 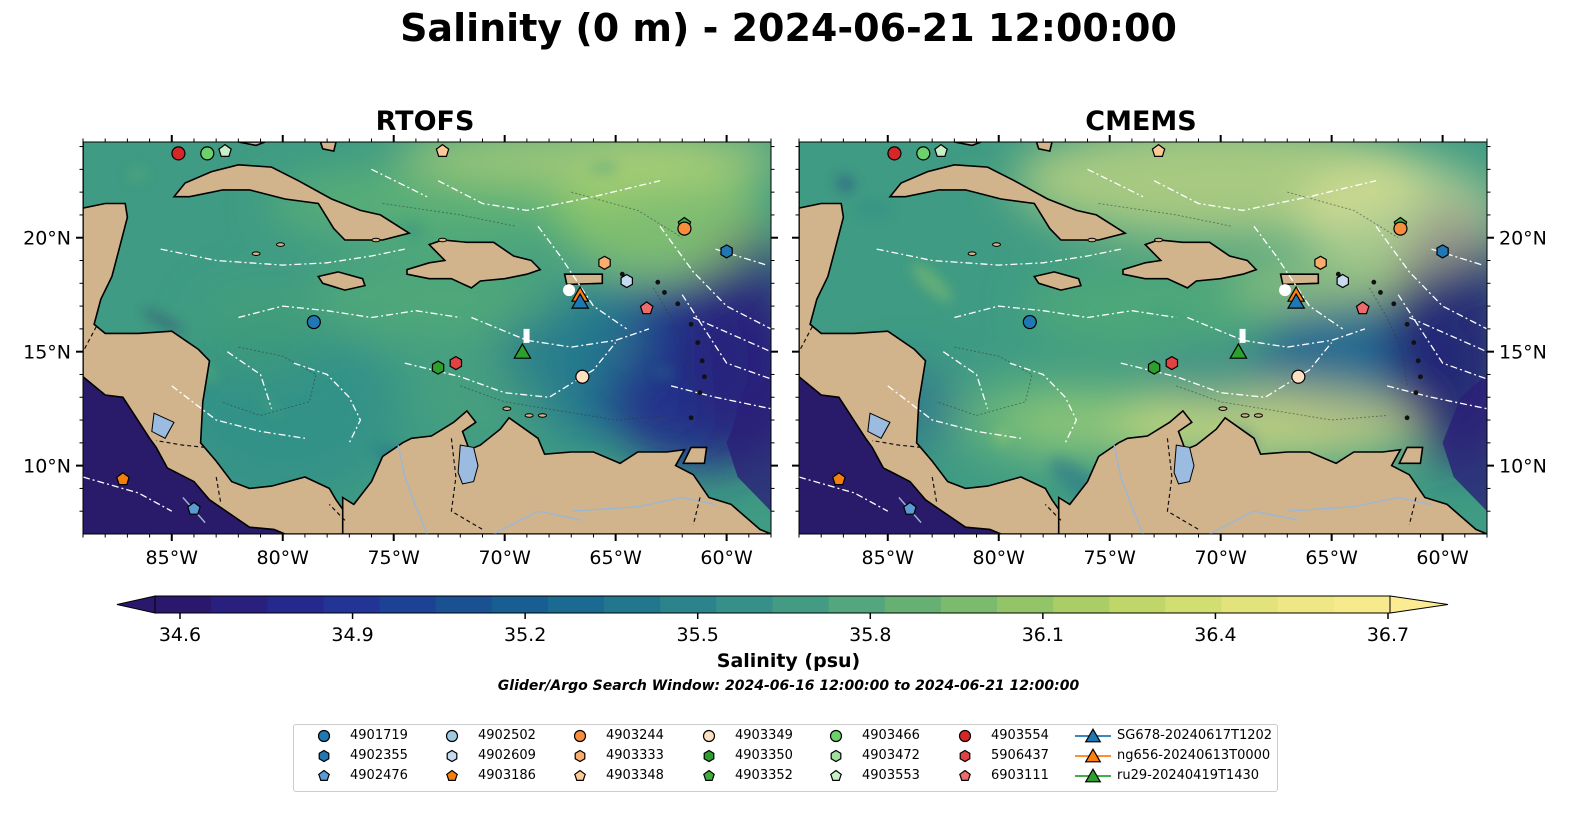 What do you see at coordinates (698, 635) in the screenshot?
I see `colorbar-tick-label: 35.5` at bounding box center [698, 635].